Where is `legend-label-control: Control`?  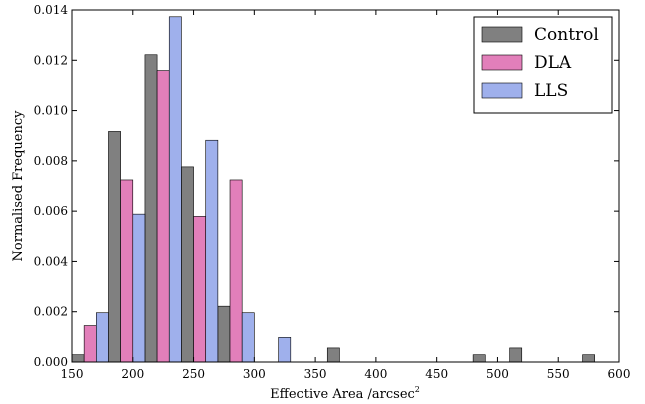
legend-label-control: Control is located at coordinates (566, 35).